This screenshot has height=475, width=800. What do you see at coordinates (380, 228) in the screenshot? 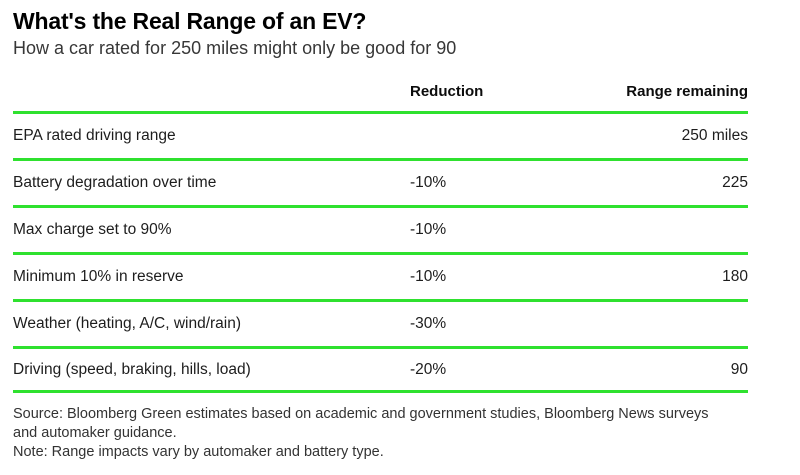
I see `table-row-max-charge: Max charge set to 90% -10%` at bounding box center [380, 228].